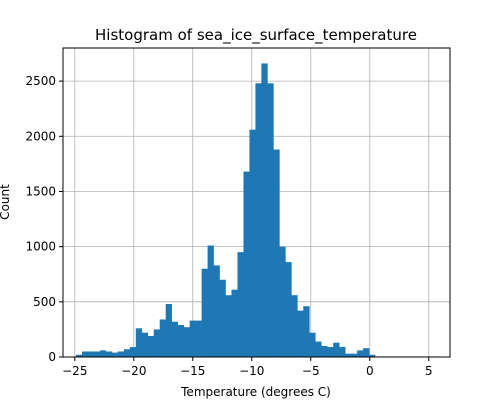 The width and height of the screenshot is (500, 404). What do you see at coordinates (311, 371) in the screenshot?
I see `x-tick-label: −5` at bounding box center [311, 371].